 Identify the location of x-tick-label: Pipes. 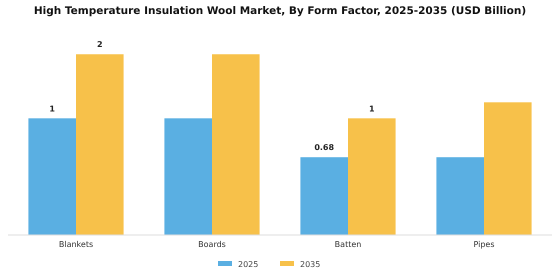
(484, 244).